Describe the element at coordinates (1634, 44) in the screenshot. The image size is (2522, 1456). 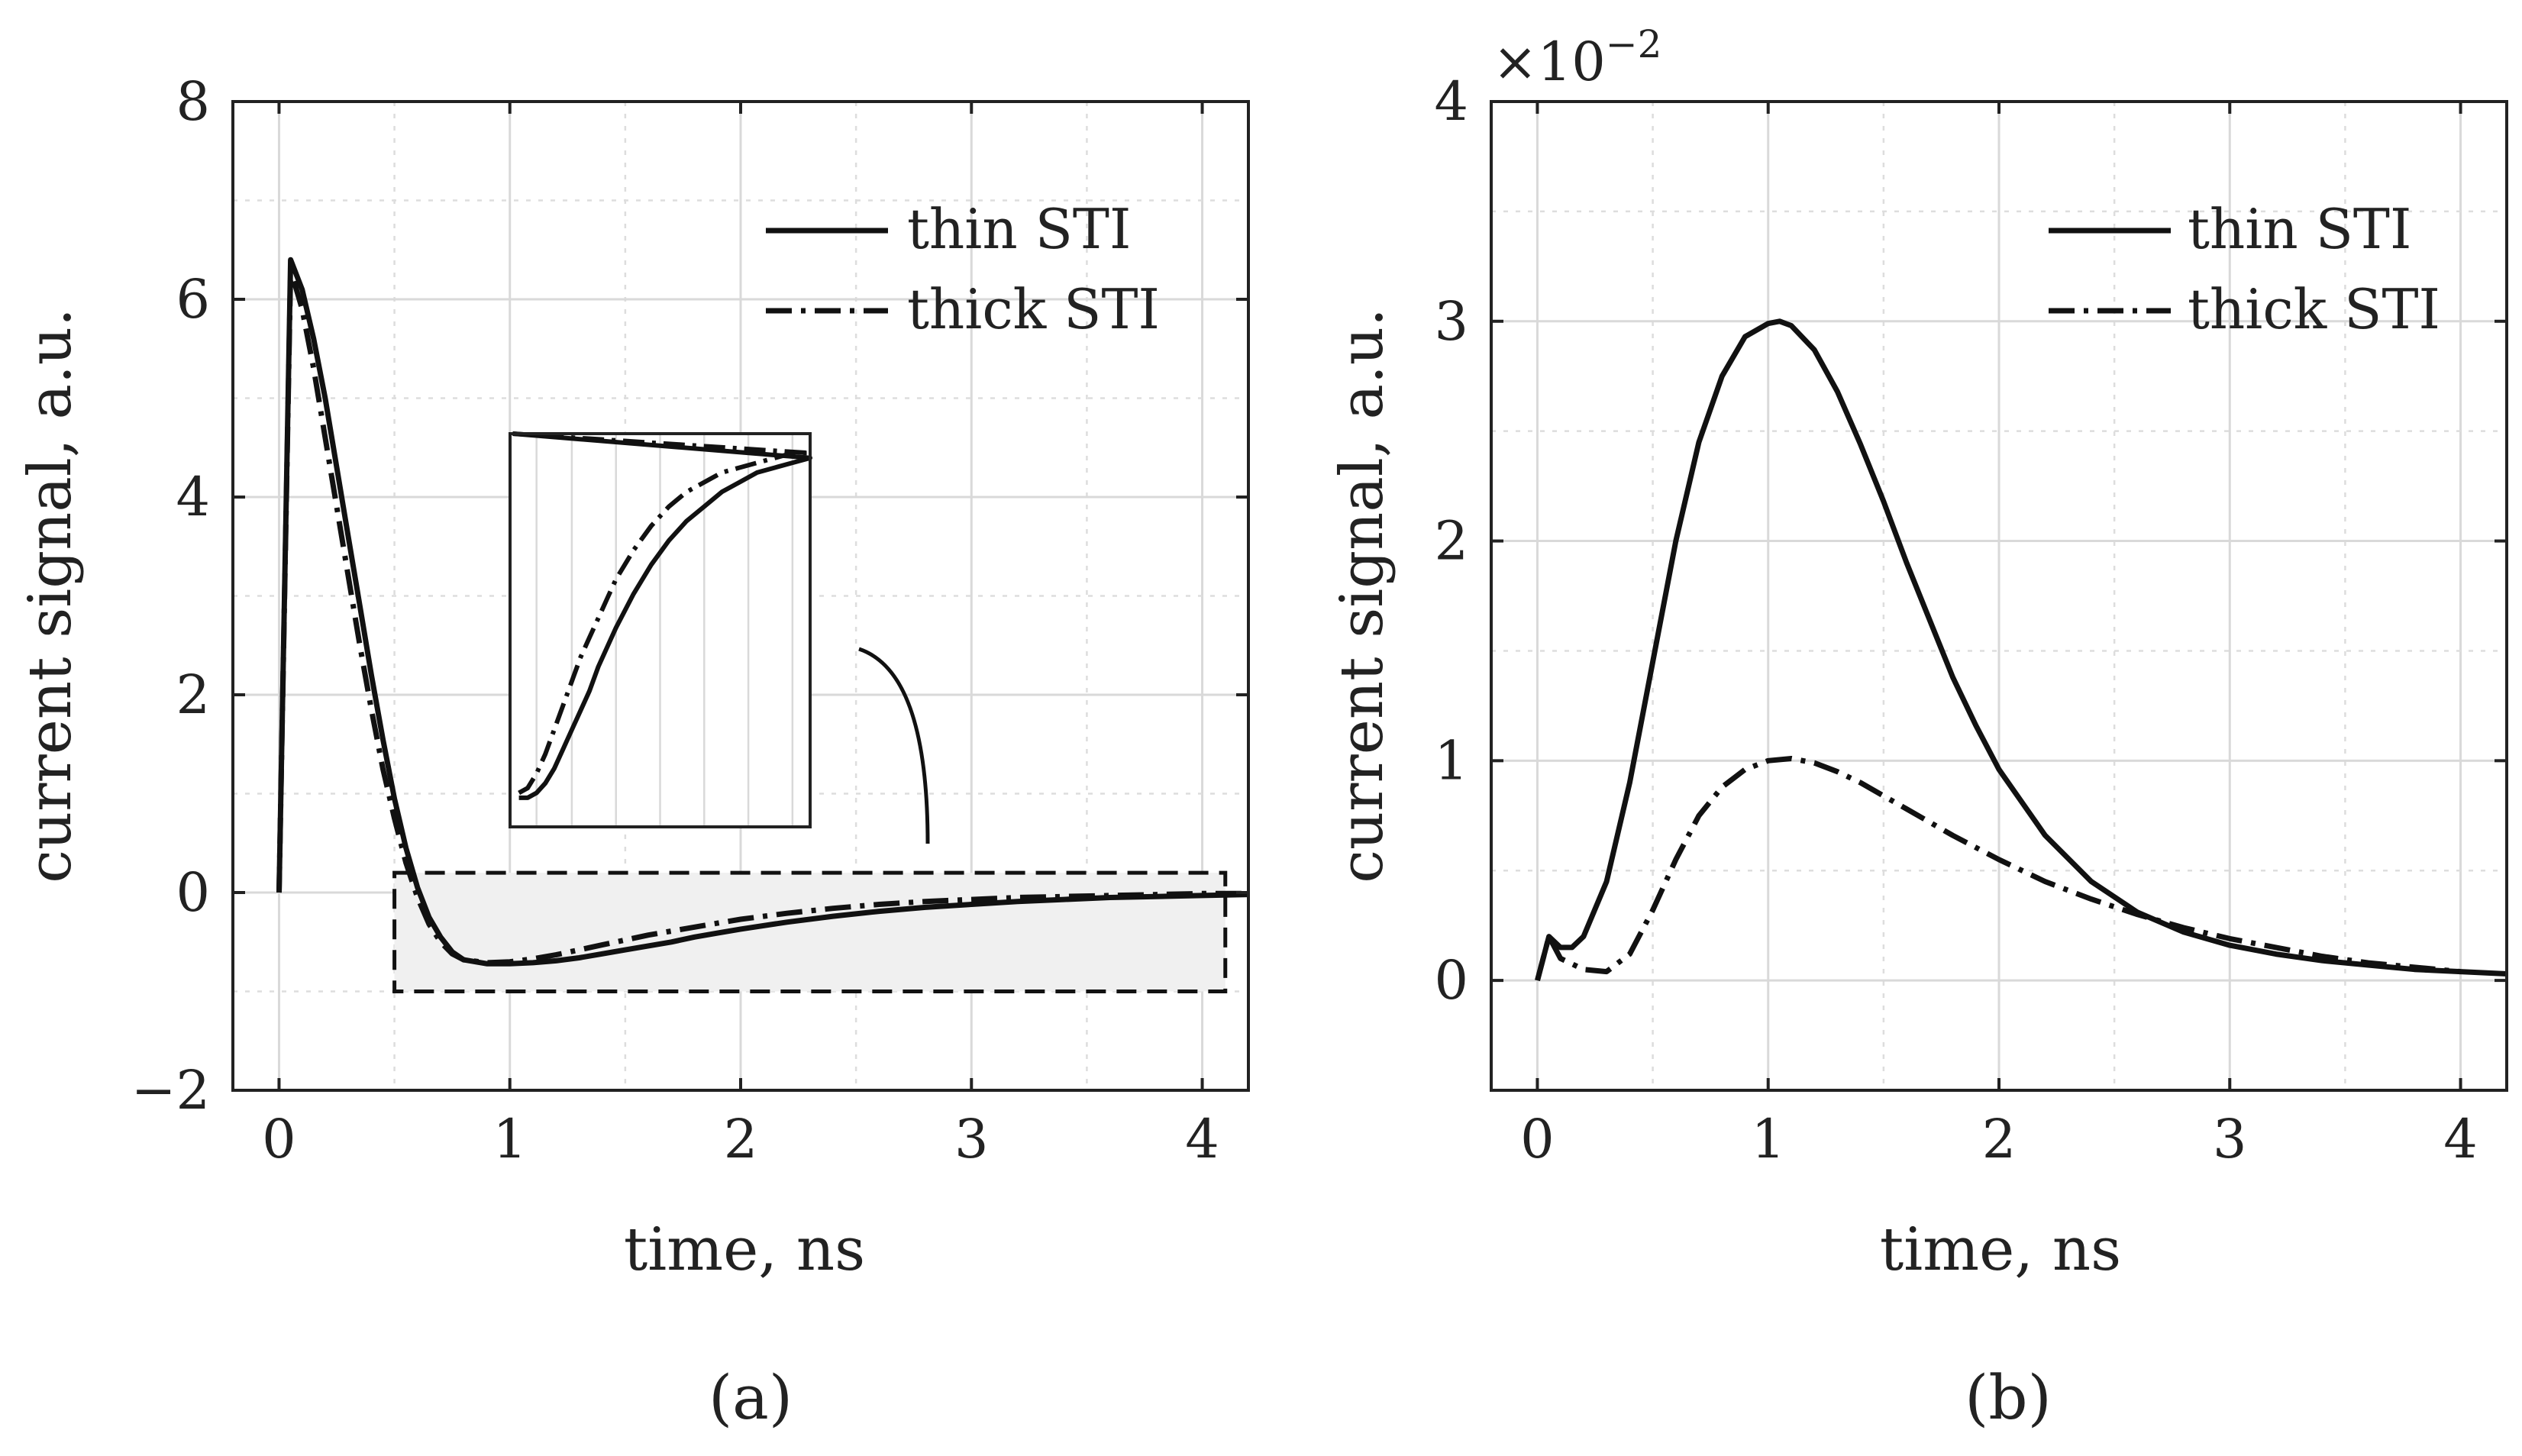
I see `exponent-power: −2` at that location.